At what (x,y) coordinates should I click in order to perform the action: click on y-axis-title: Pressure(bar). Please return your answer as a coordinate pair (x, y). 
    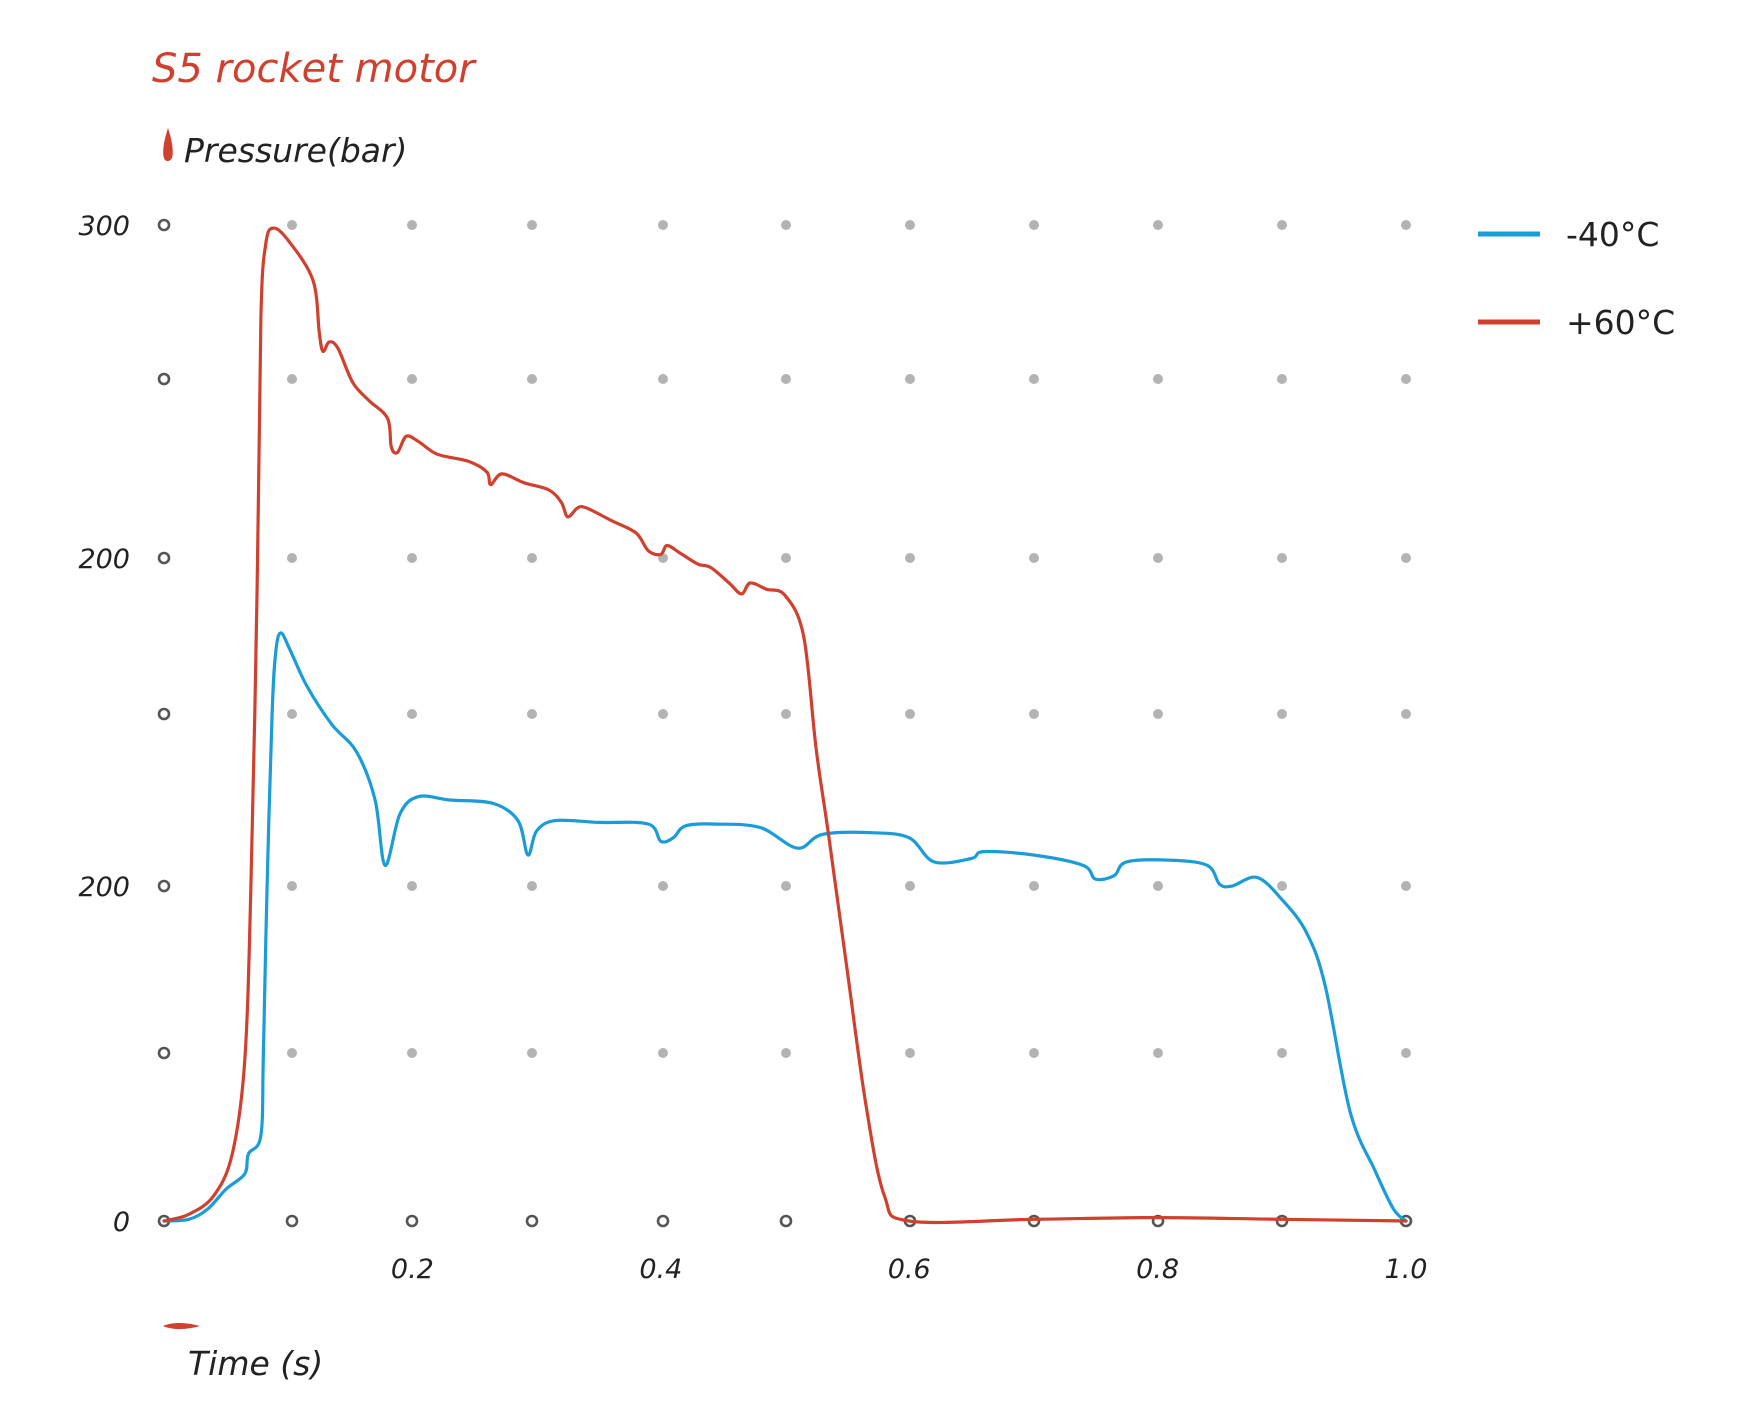
    Looking at the image, I should click on (295, 150).